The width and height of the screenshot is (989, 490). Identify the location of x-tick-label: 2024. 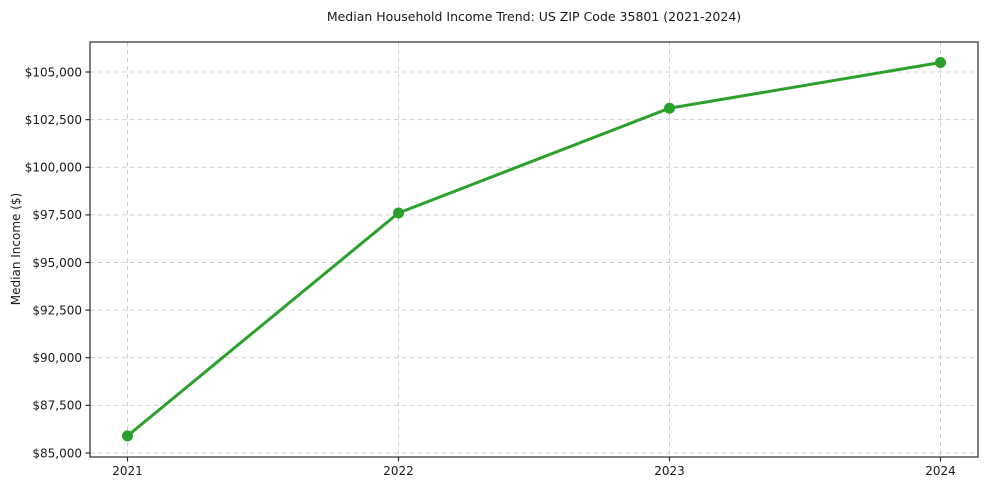
(940, 471).